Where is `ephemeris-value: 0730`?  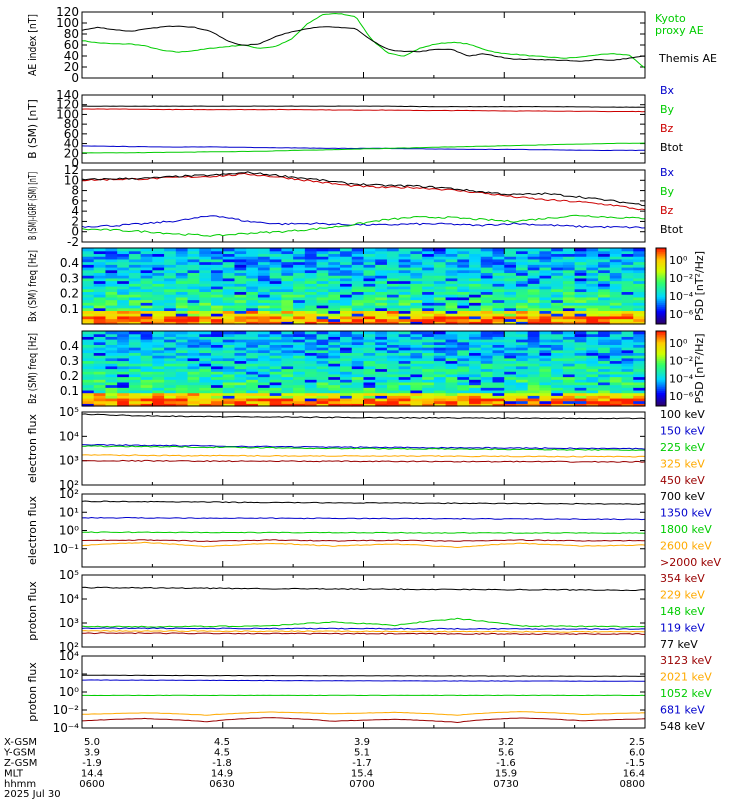
ephemeris-value: 0730 is located at coordinates (505, 784).